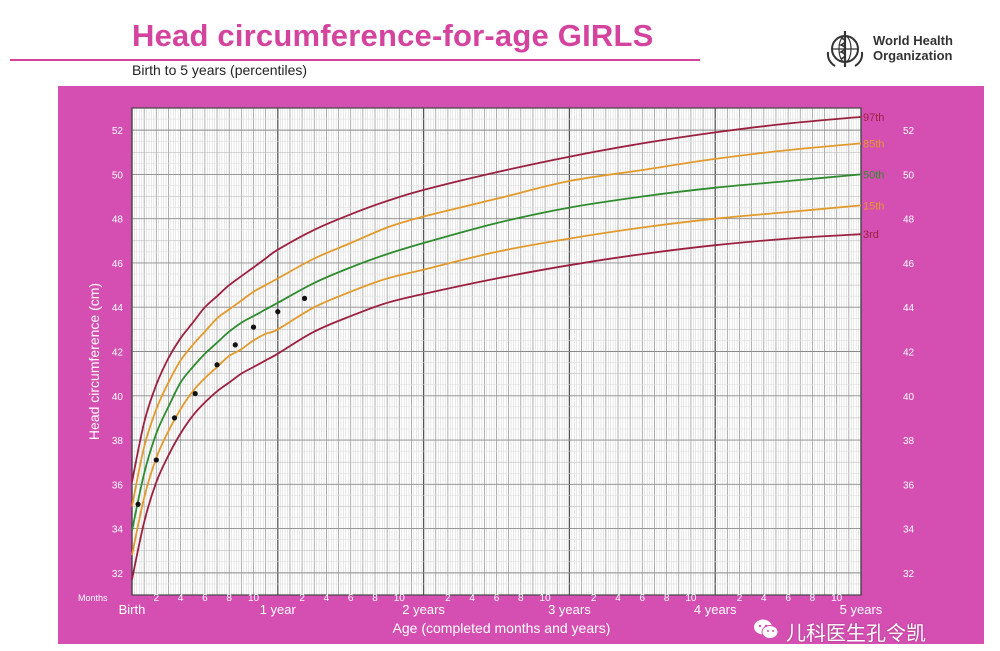  What do you see at coordinates (118, 131) in the screenshot?
I see `y-tick-label-left: 52` at bounding box center [118, 131].